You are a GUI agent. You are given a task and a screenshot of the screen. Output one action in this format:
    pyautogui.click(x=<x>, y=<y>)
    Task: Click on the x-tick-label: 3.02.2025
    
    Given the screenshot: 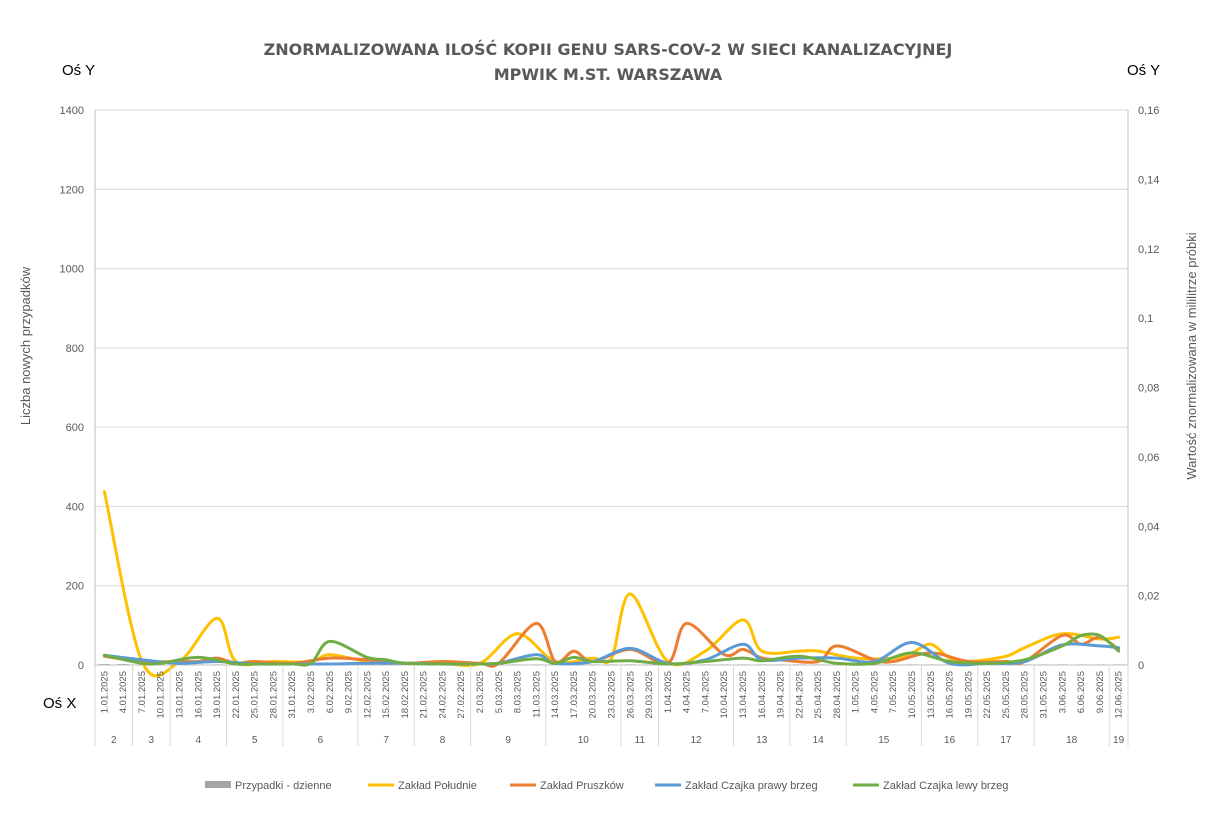 What is the action you would take?
    pyautogui.click(x=311, y=692)
    